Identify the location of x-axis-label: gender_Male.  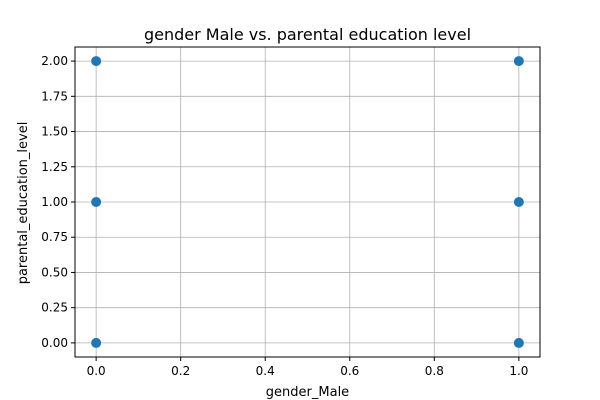
(307, 392).